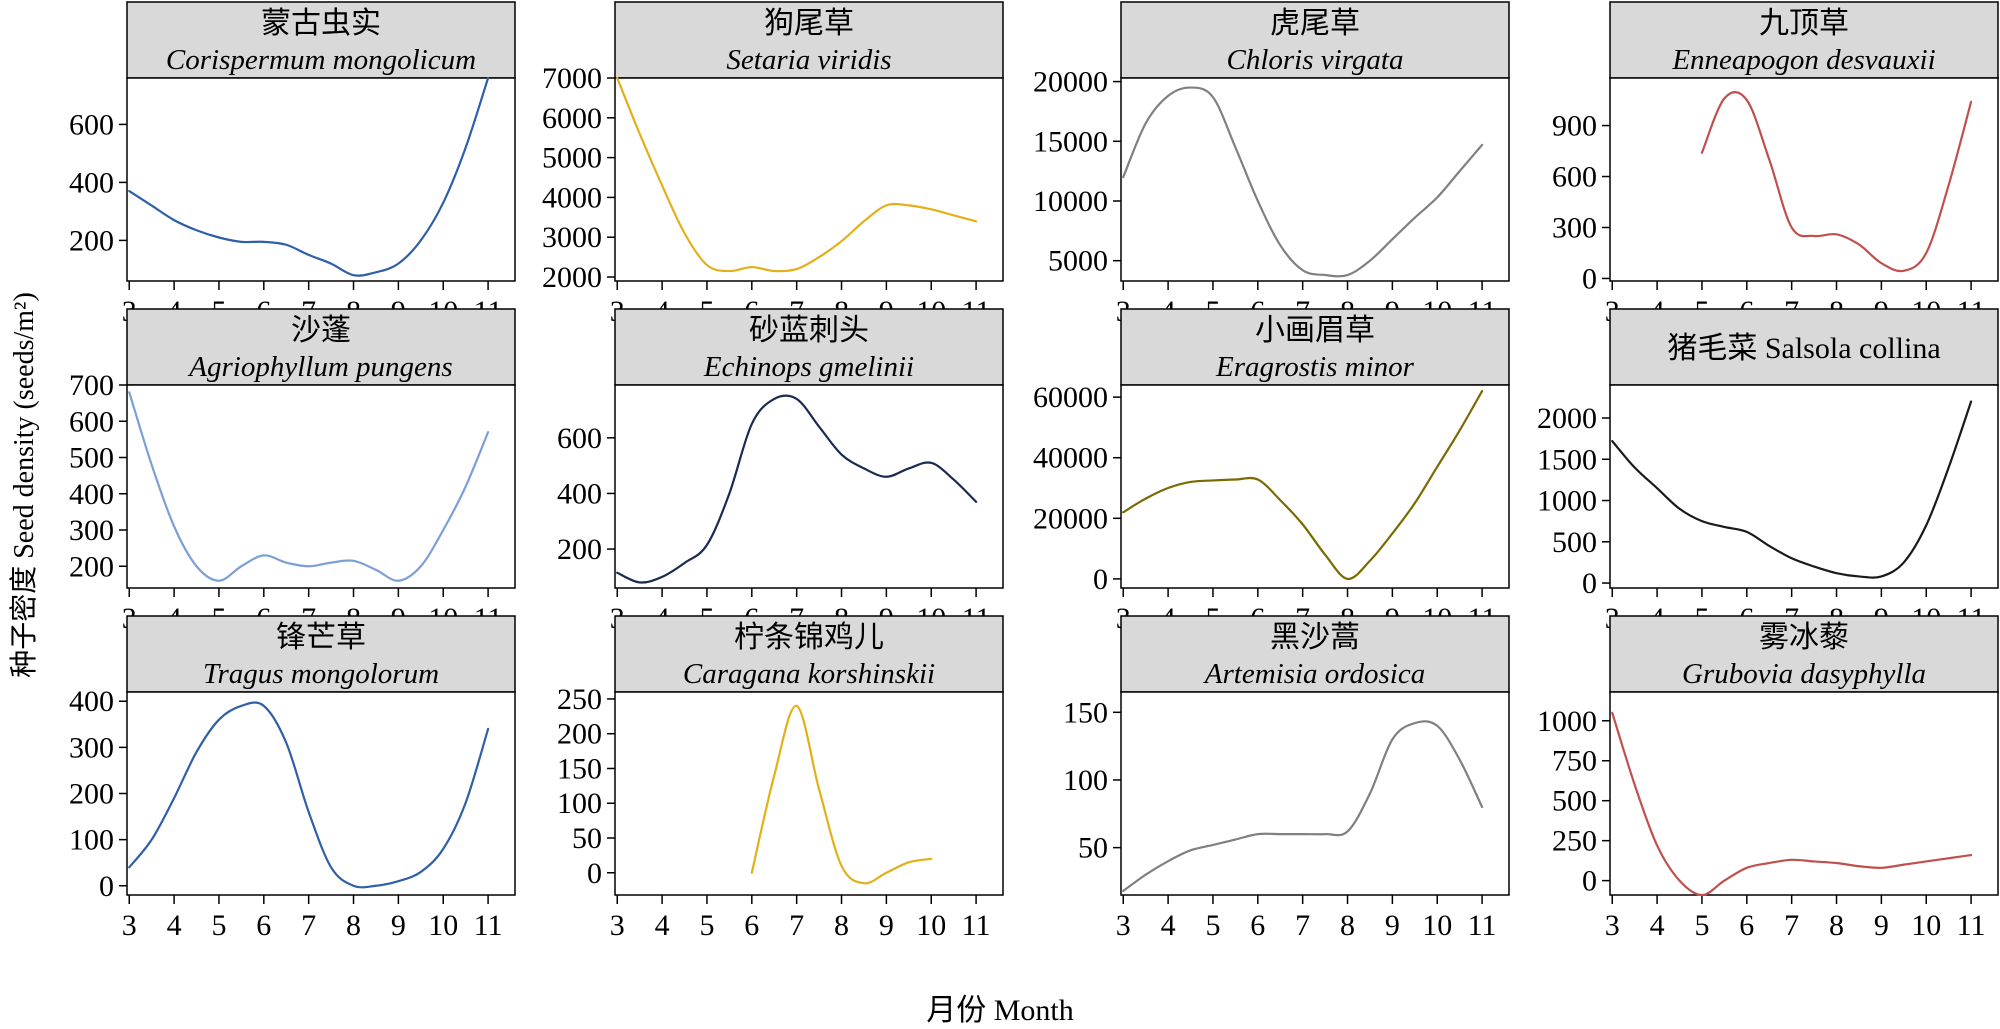 The image size is (2000, 1029). What do you see at coordinates (1803, 60) in the screenshot?
I see `panel-species-name: Enneapogon desvauxii` at bounding box center [1803, 60].